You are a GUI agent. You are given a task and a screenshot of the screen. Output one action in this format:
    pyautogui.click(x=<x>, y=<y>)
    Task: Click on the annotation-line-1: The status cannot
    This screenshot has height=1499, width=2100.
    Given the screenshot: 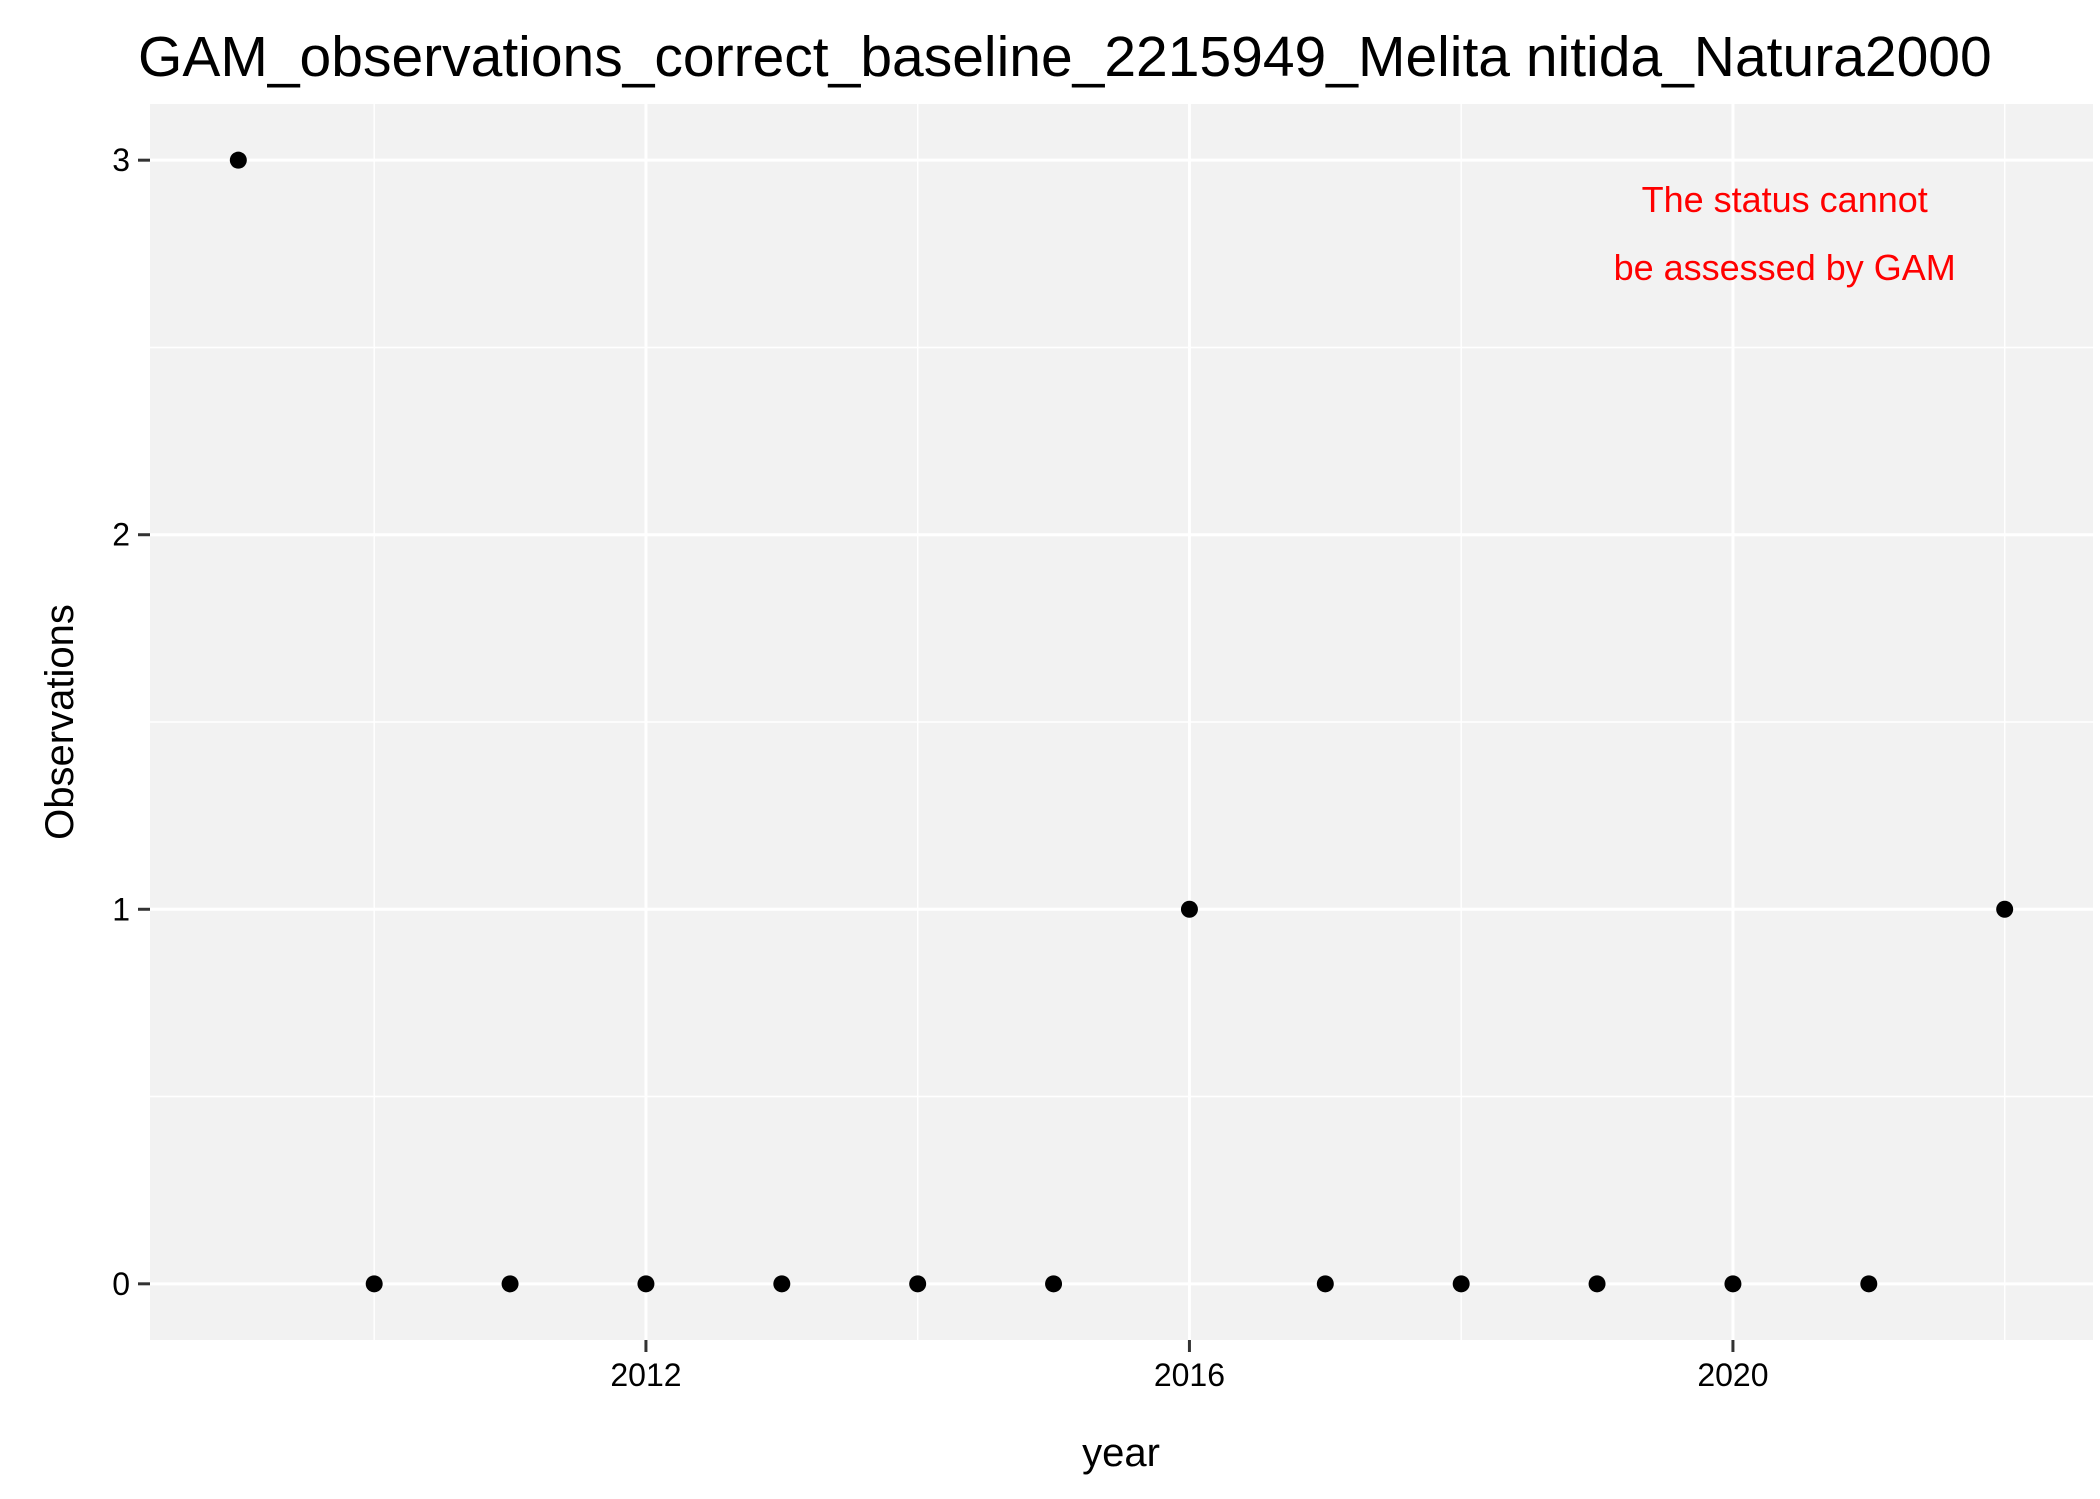 What is the action you would take?
    pyautogui.click(x=1785, y=199)
    